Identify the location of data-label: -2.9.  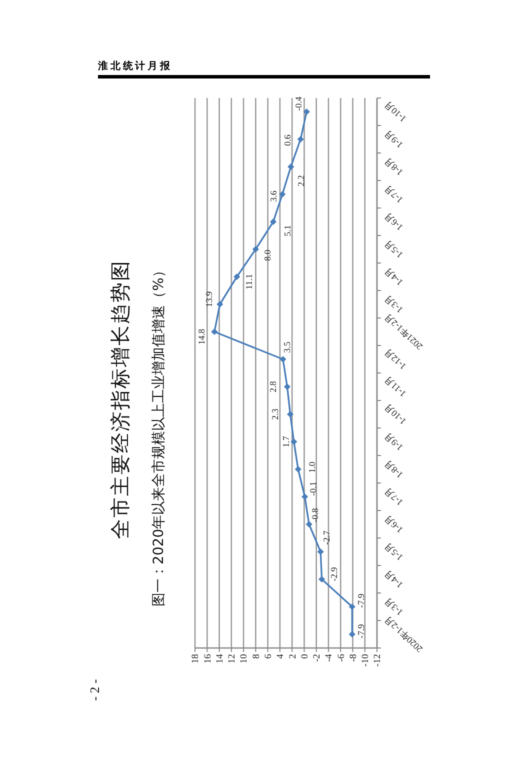
(333, 574).